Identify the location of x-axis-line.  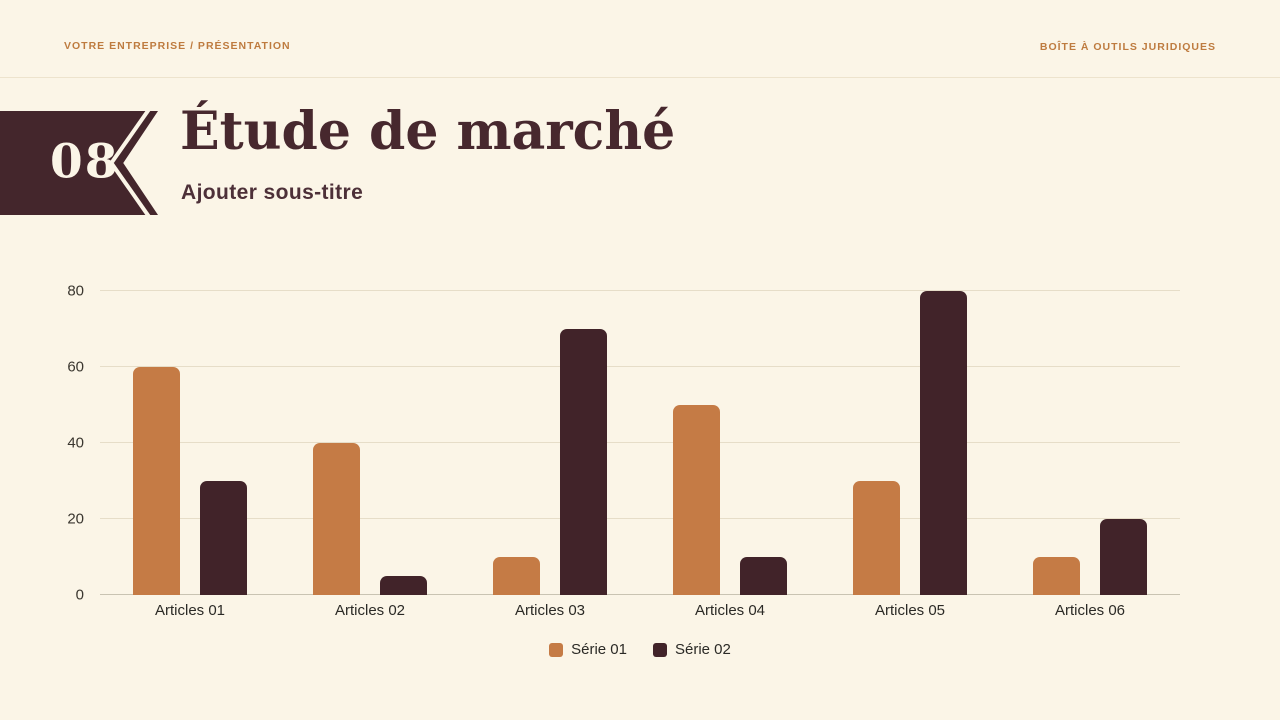
(640, 594).